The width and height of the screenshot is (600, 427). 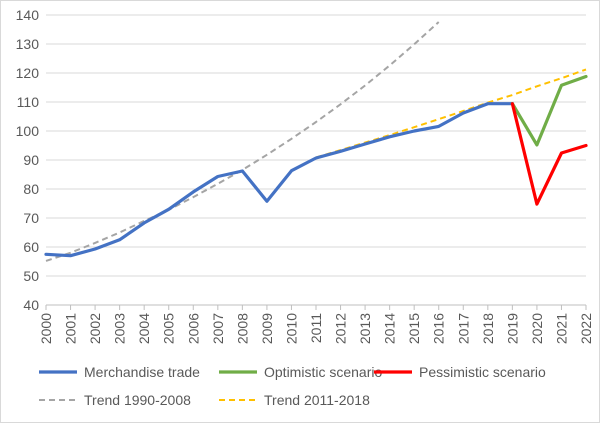 What do you see at coordinates (291, 328) in the screenshot?
I see `x-tick-label: 2010` at bounding box center [291, 328].